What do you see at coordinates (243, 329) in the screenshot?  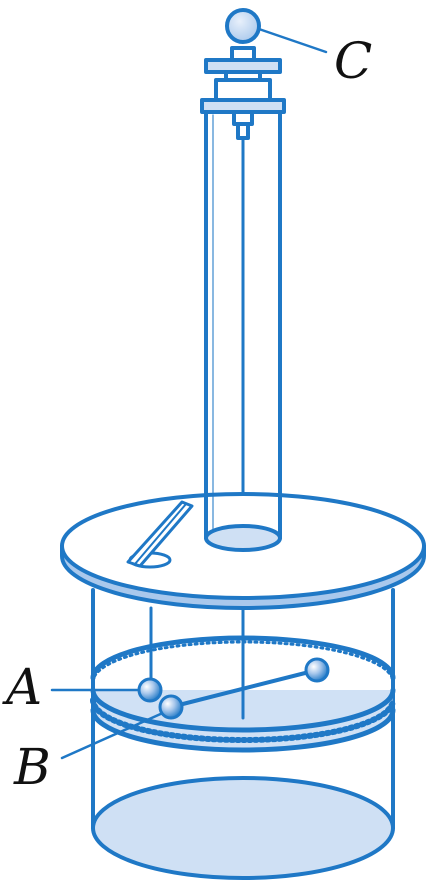 I see `glass-tube` at bounding box center [243, 329].